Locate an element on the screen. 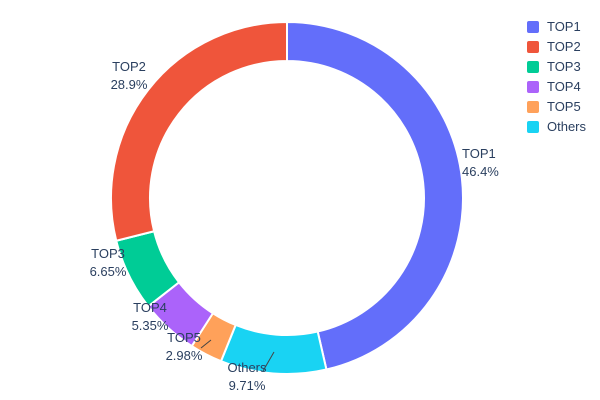 This screenshot has height=400, width=600. legend-label-top5: TOP5 is located at coordinates (563, 106).